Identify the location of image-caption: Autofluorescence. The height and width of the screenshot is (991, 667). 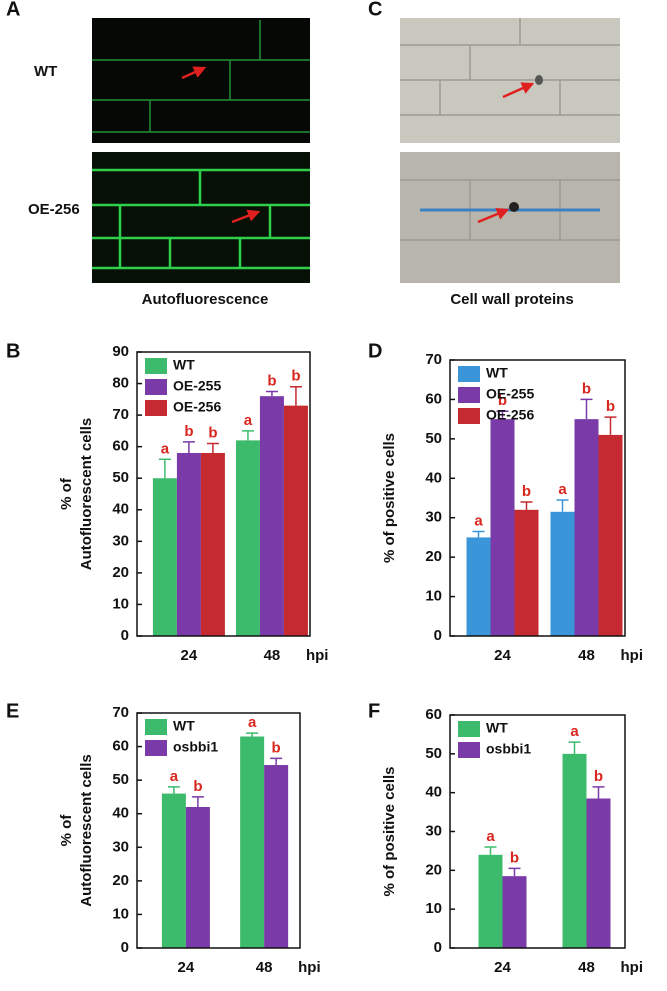
(205, 299).